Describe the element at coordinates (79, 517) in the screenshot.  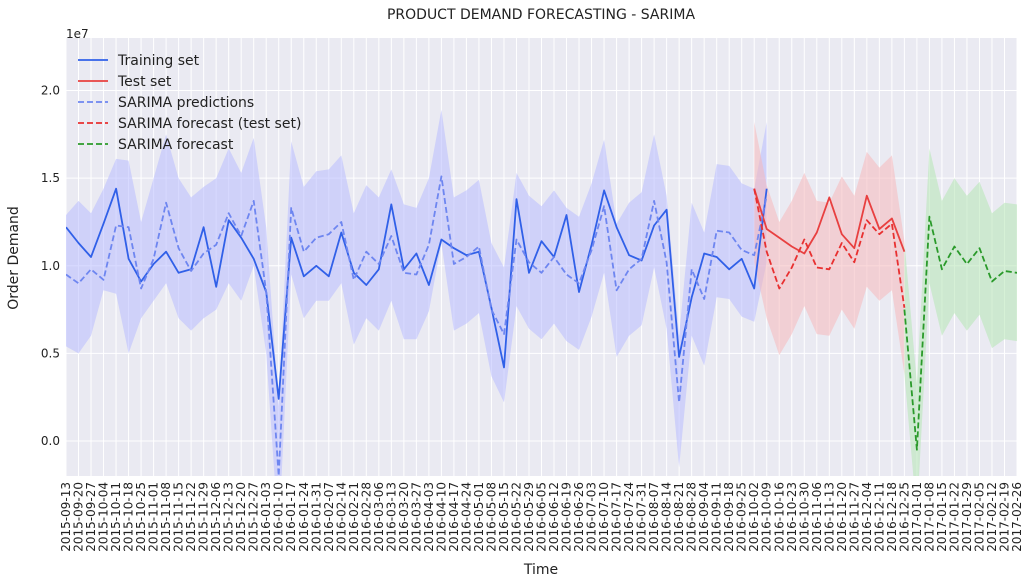
I see `x-tick-label: 2015-09-20` at that location.